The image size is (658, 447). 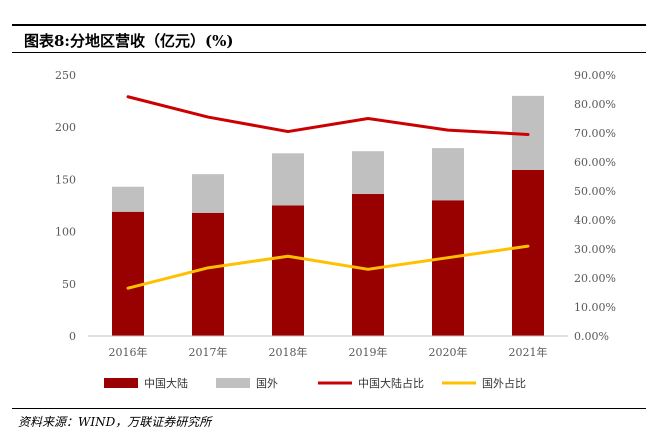 What do you see at coordinates (595, 162) in the screenshot?
I see `right-tick-label: 60.00%` at bounding box center [595, 162].